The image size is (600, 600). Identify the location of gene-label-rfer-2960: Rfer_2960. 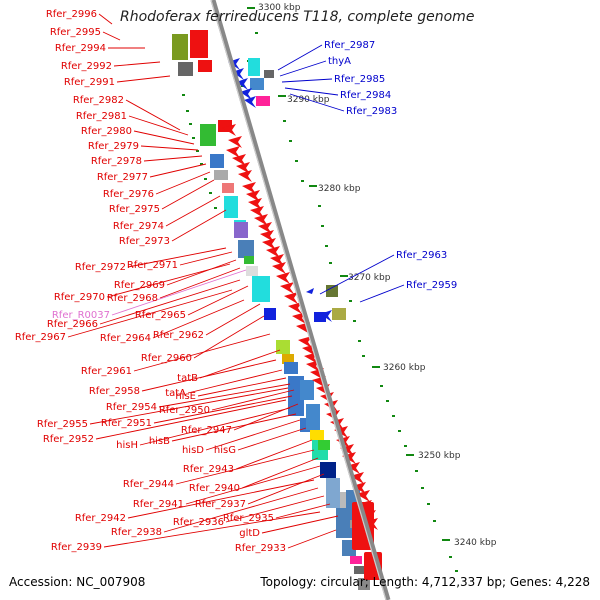
(166, 358).